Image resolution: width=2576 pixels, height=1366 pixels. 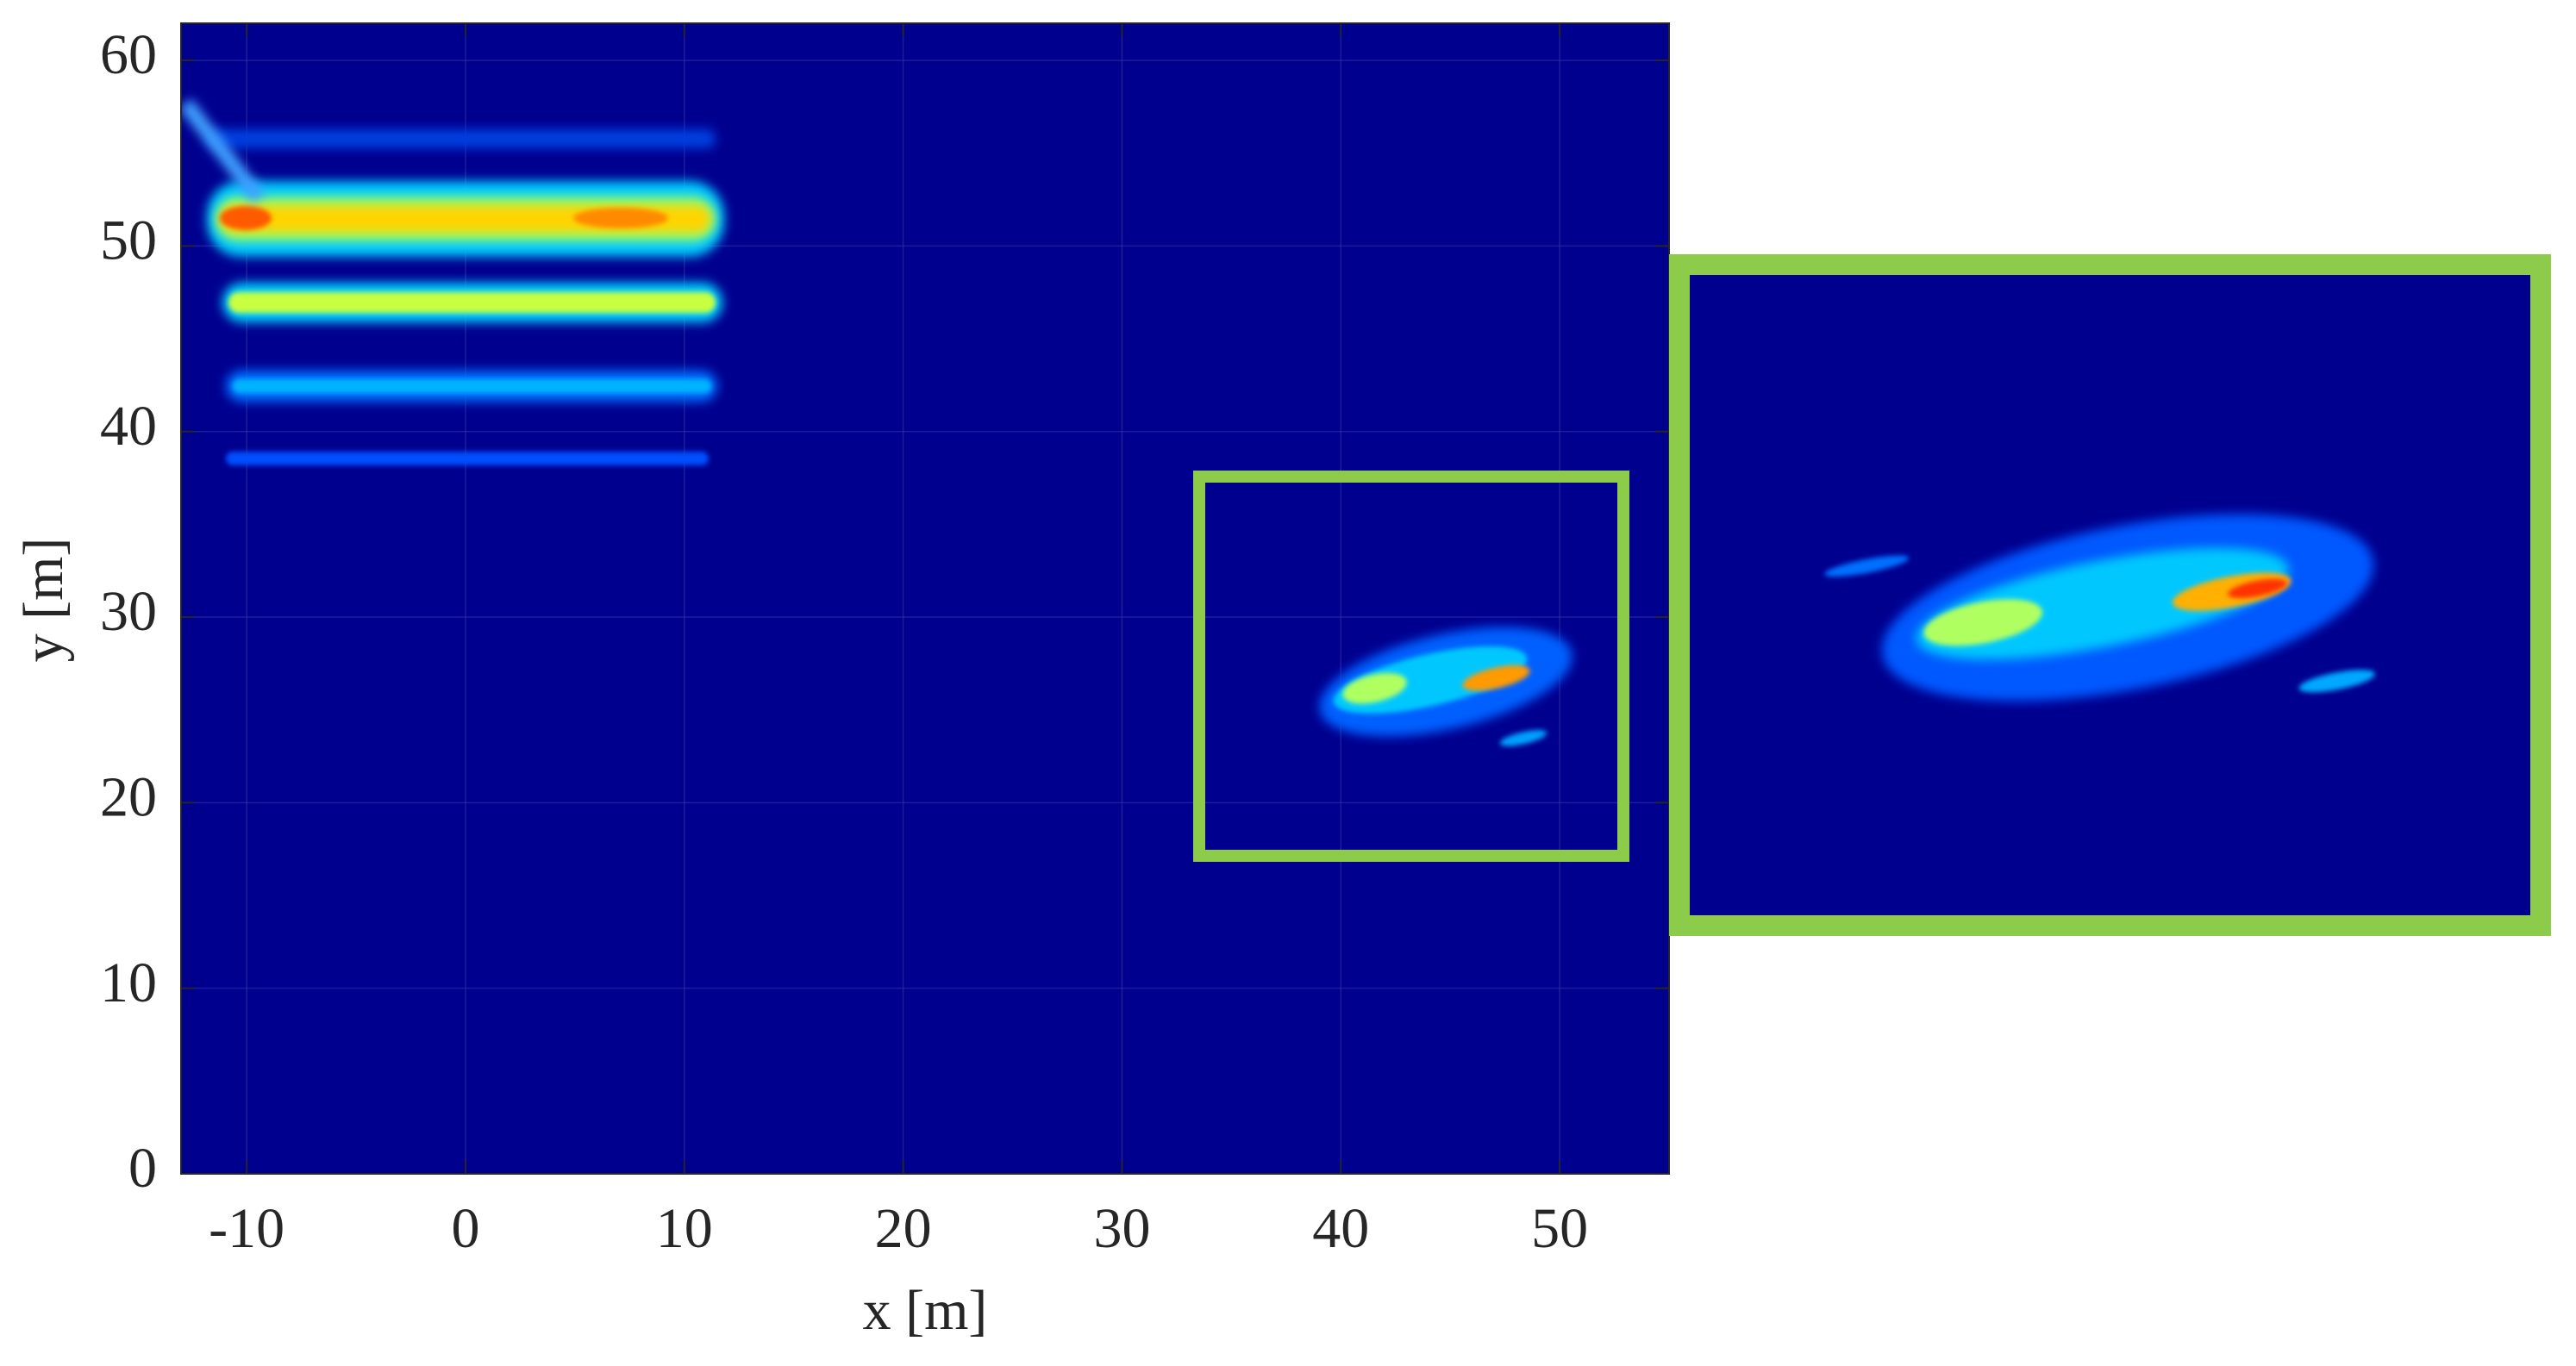 I want to click on x-tick-label: 50, so click(x=1559, y=1228).